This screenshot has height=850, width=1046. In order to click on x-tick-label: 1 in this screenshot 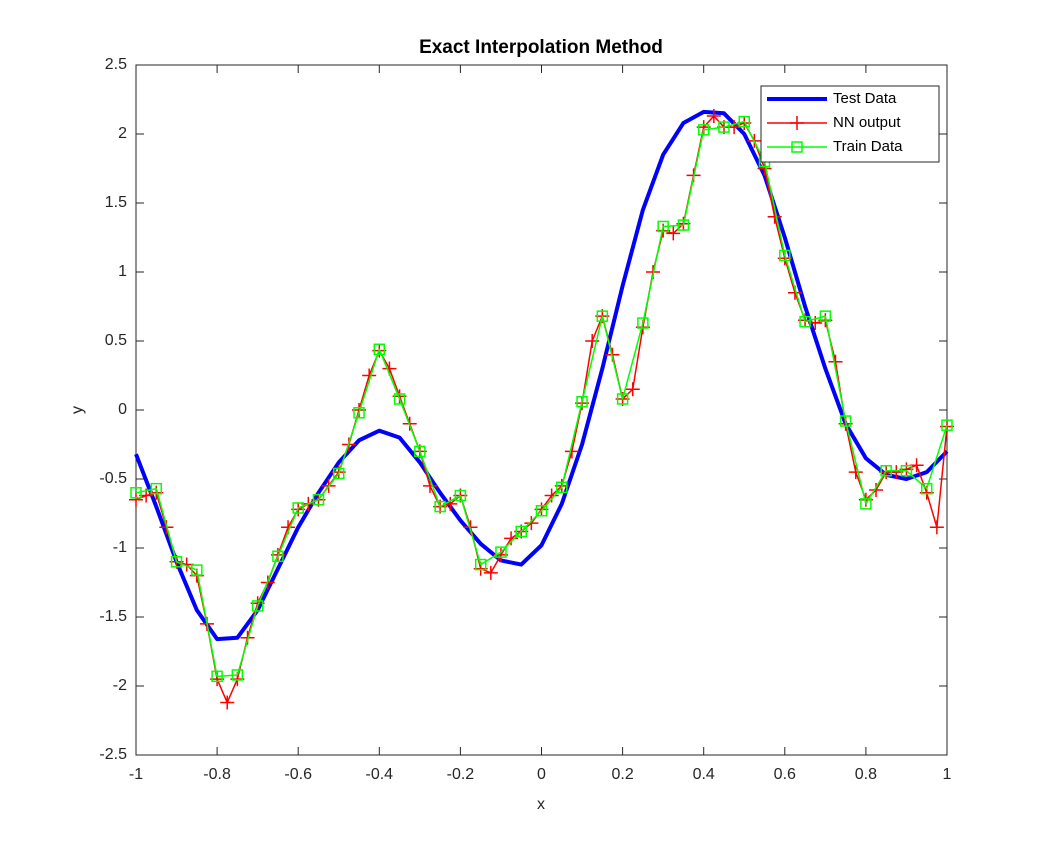, I will do `click(947, 774)`.